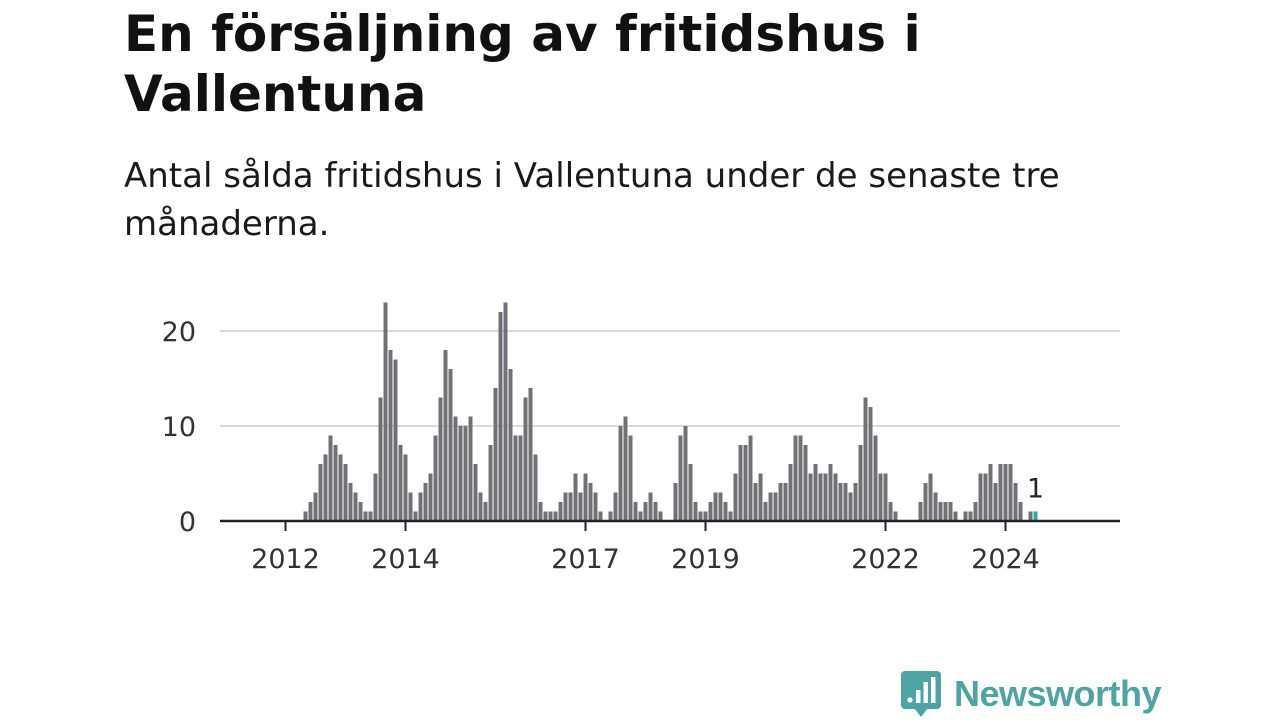 Image resolution: width=1280 pixels, height=720 pixels. Describe the element at coordinates (405, 559) in the screenshot. I see `x-tick-label: 2014` at that location.